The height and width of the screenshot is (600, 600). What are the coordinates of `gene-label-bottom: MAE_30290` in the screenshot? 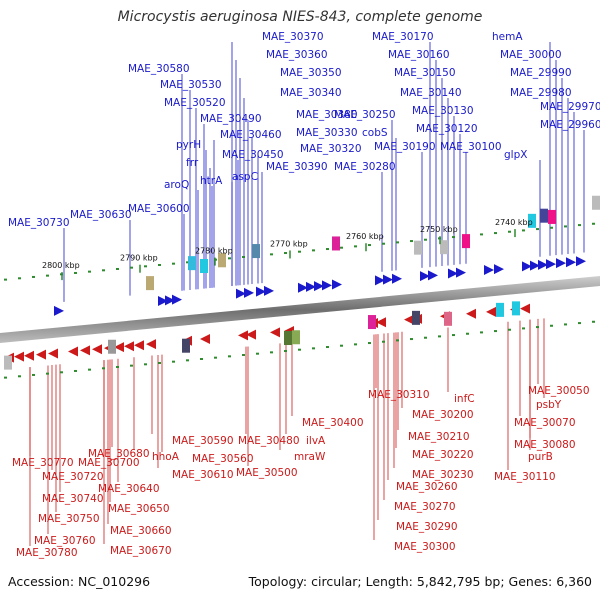 It's located at (427, 527).